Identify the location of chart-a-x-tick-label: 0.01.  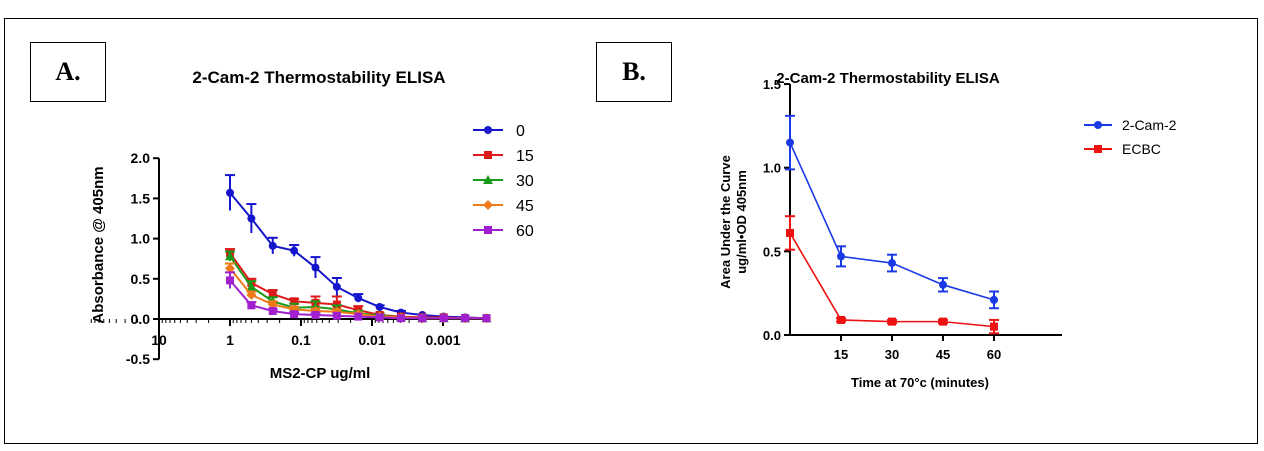
(371, 340).